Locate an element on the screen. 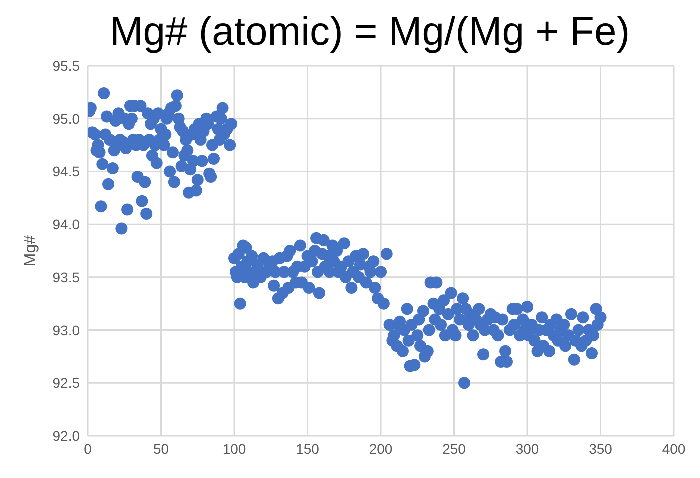 The height and width of the screenshot is (478, 700). y-axis-title: Mg# is located at coordinates (31, 251).